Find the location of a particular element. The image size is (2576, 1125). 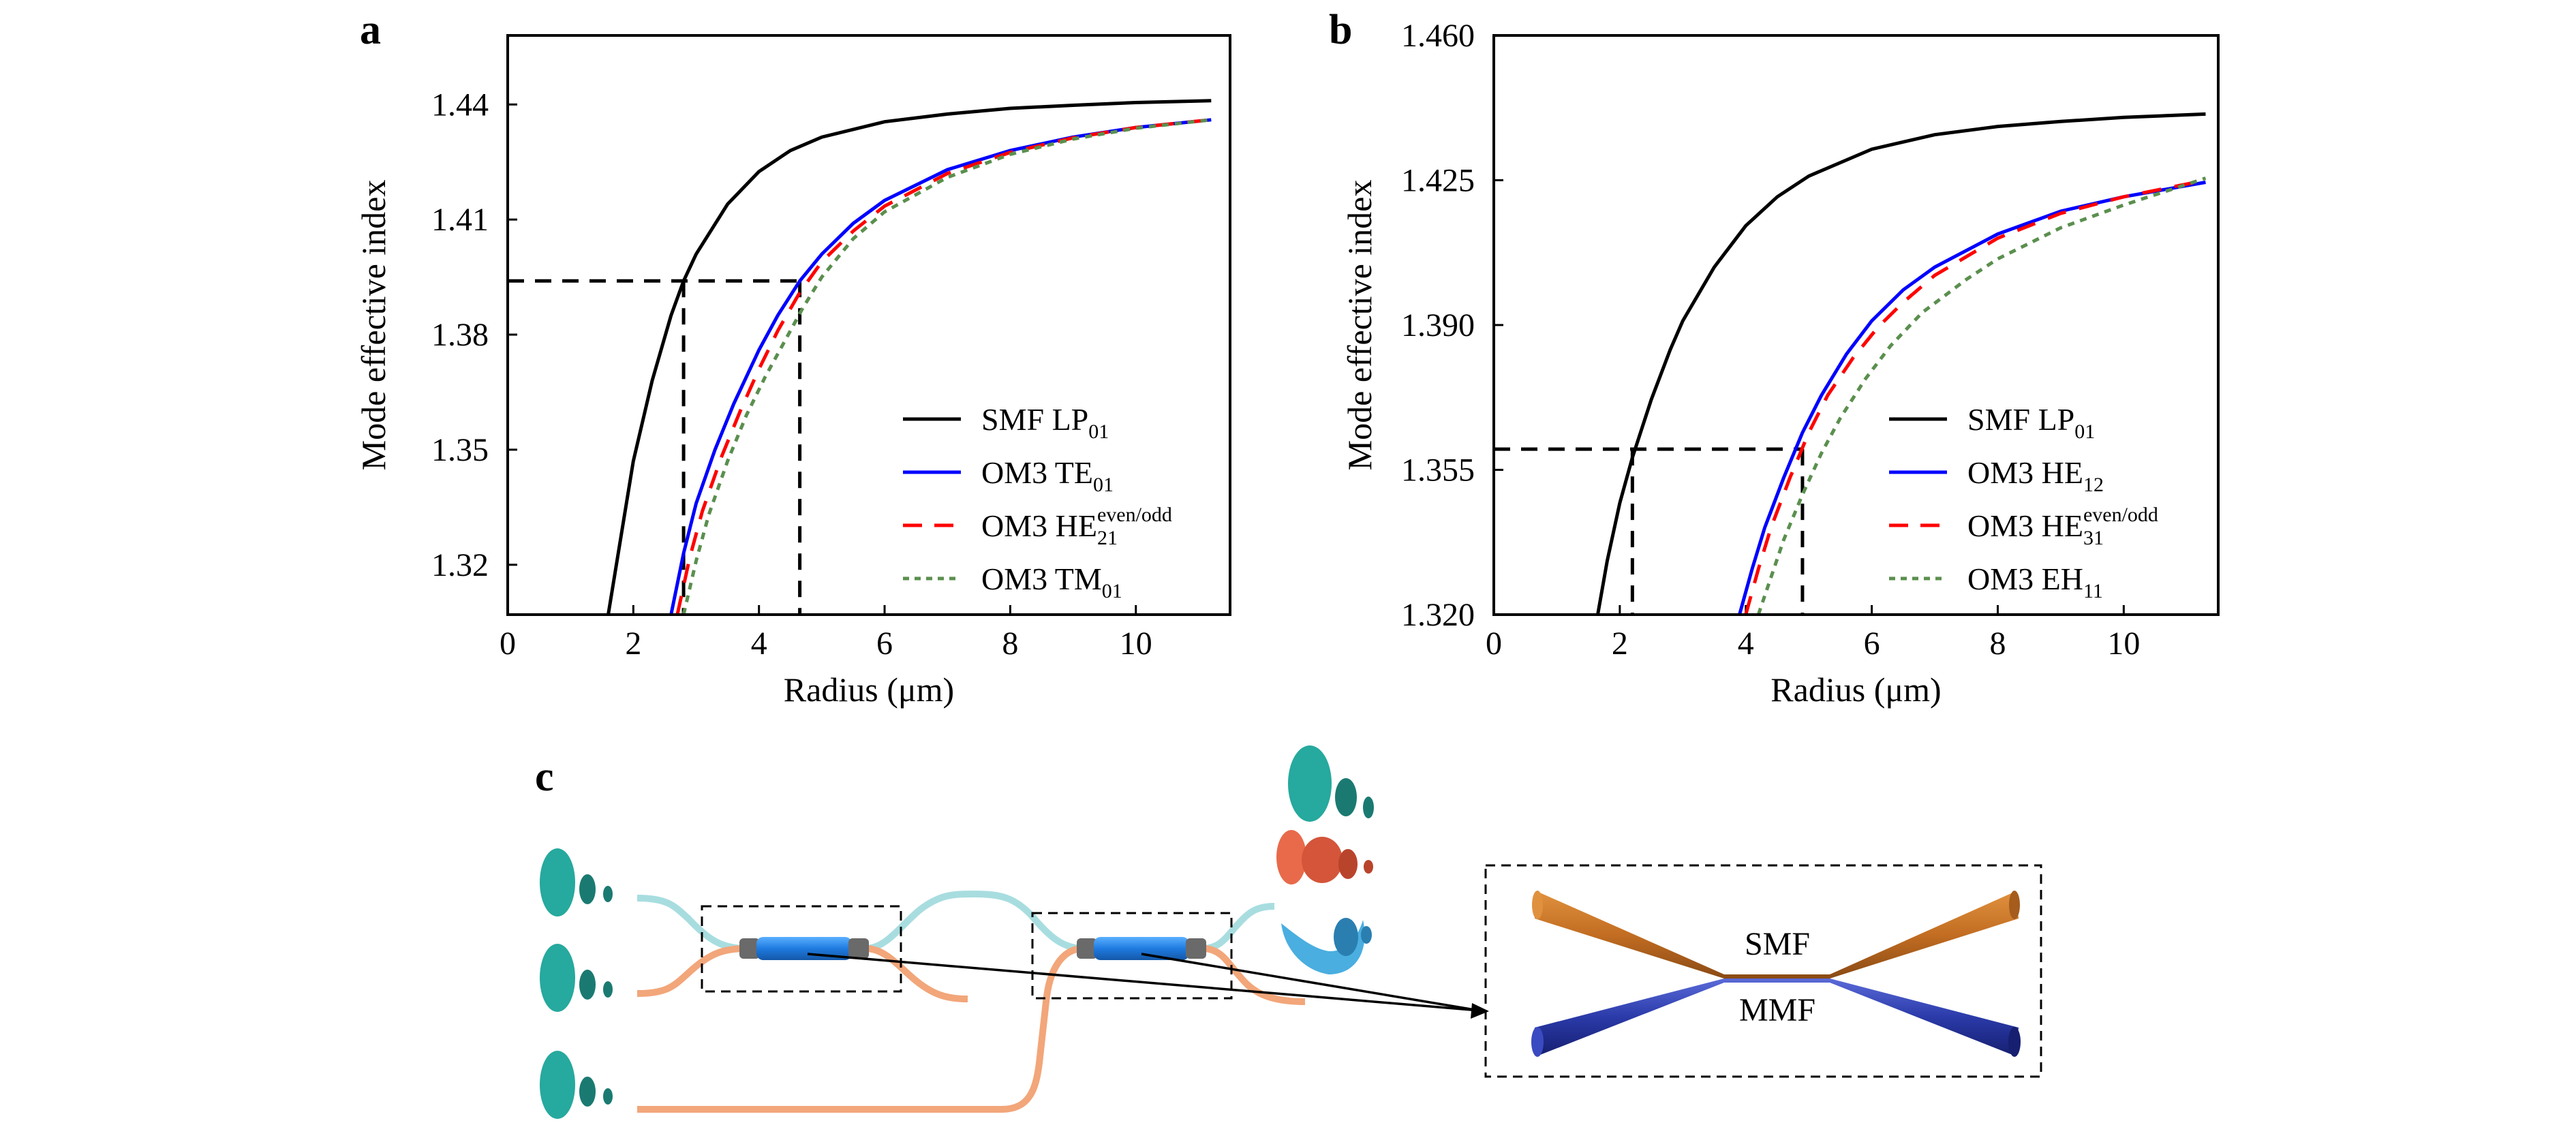

legend-entry: OM3 HEeven/odd 31 is located at coordinates (2062, 526).